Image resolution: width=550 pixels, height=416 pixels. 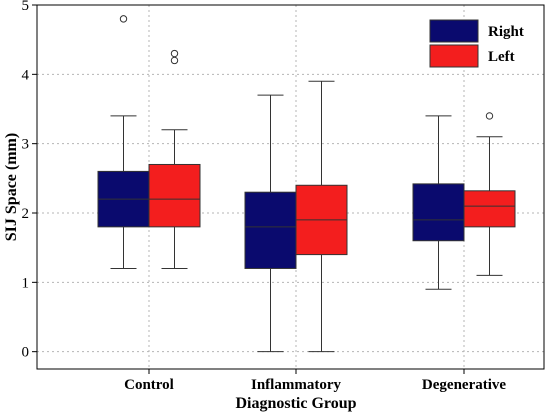 I want to click on box-right-degenerative, so click(x=438, y=202).